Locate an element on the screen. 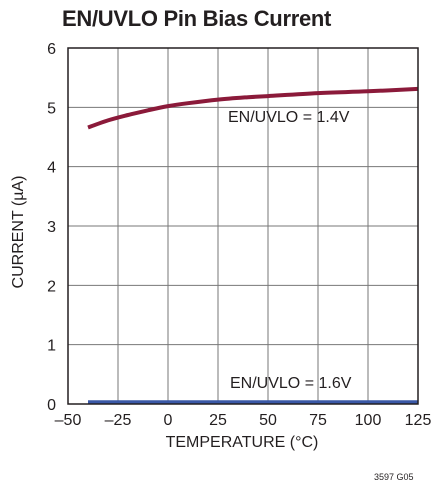  y-tick-label: 4 is located at coordinates (51, 168).